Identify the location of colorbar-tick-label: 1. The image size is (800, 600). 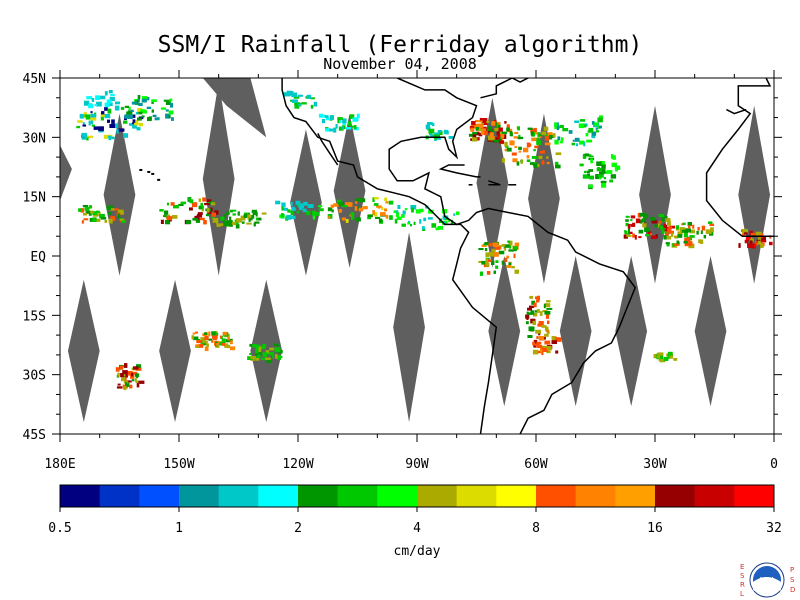
(179, 528).